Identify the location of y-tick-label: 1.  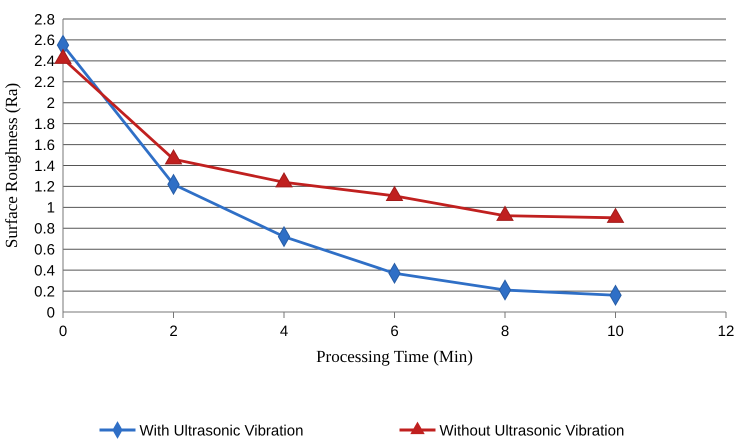
(50, 208).